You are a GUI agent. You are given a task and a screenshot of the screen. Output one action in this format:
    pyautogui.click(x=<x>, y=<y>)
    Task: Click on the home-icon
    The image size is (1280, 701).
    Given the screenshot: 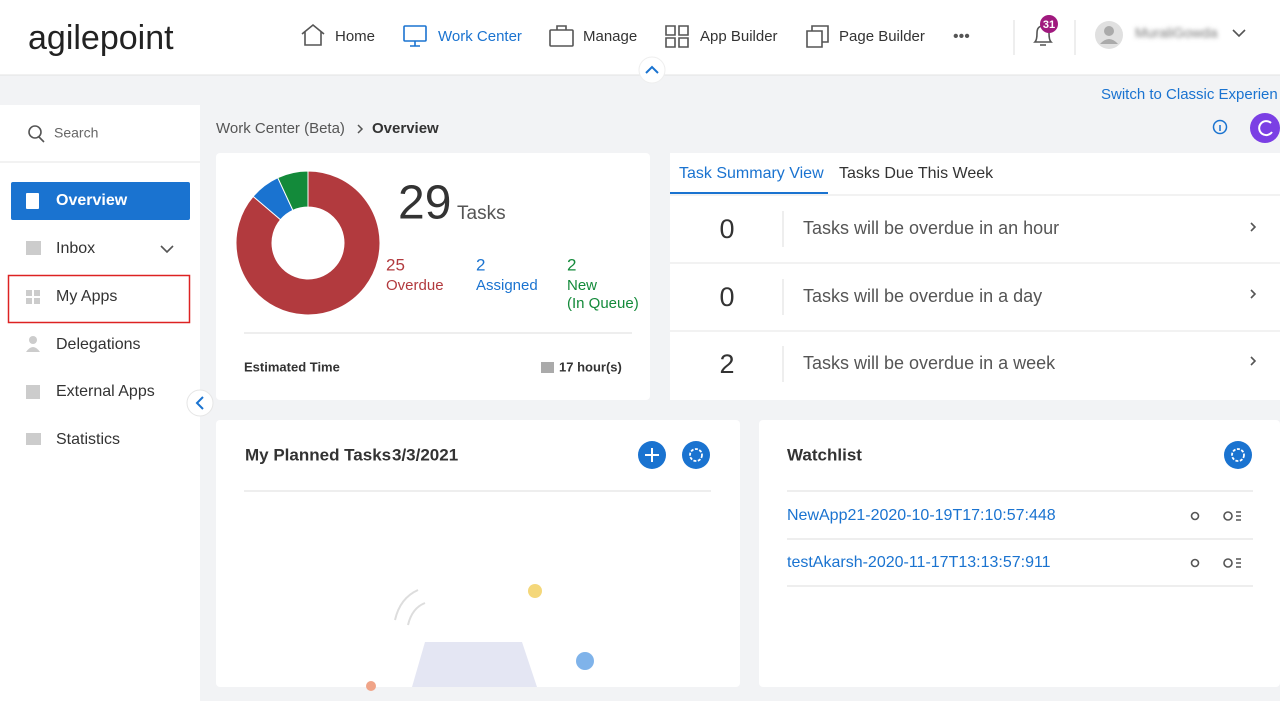 What is the action you would take?
    pyautogui.click(x=313, y=34)
    